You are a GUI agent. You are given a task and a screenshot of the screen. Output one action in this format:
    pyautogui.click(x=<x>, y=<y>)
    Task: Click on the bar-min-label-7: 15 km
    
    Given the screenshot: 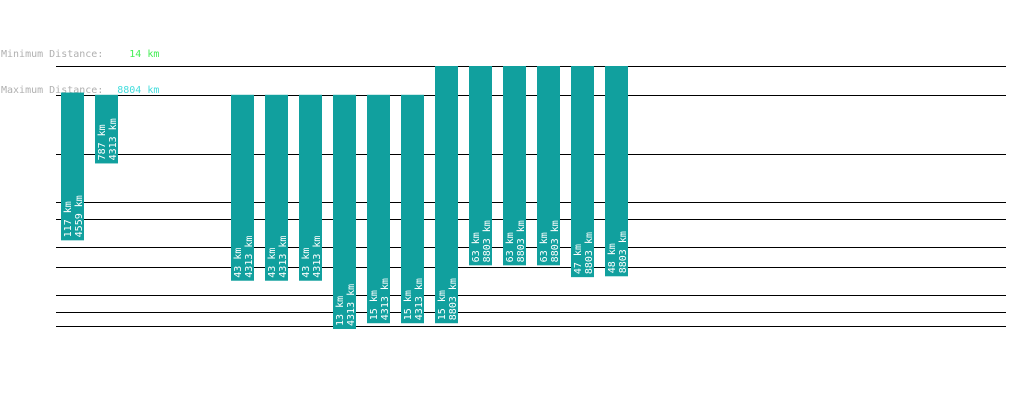 What is the action you would take?
    pyautogui.click(x=408, y=305)
    